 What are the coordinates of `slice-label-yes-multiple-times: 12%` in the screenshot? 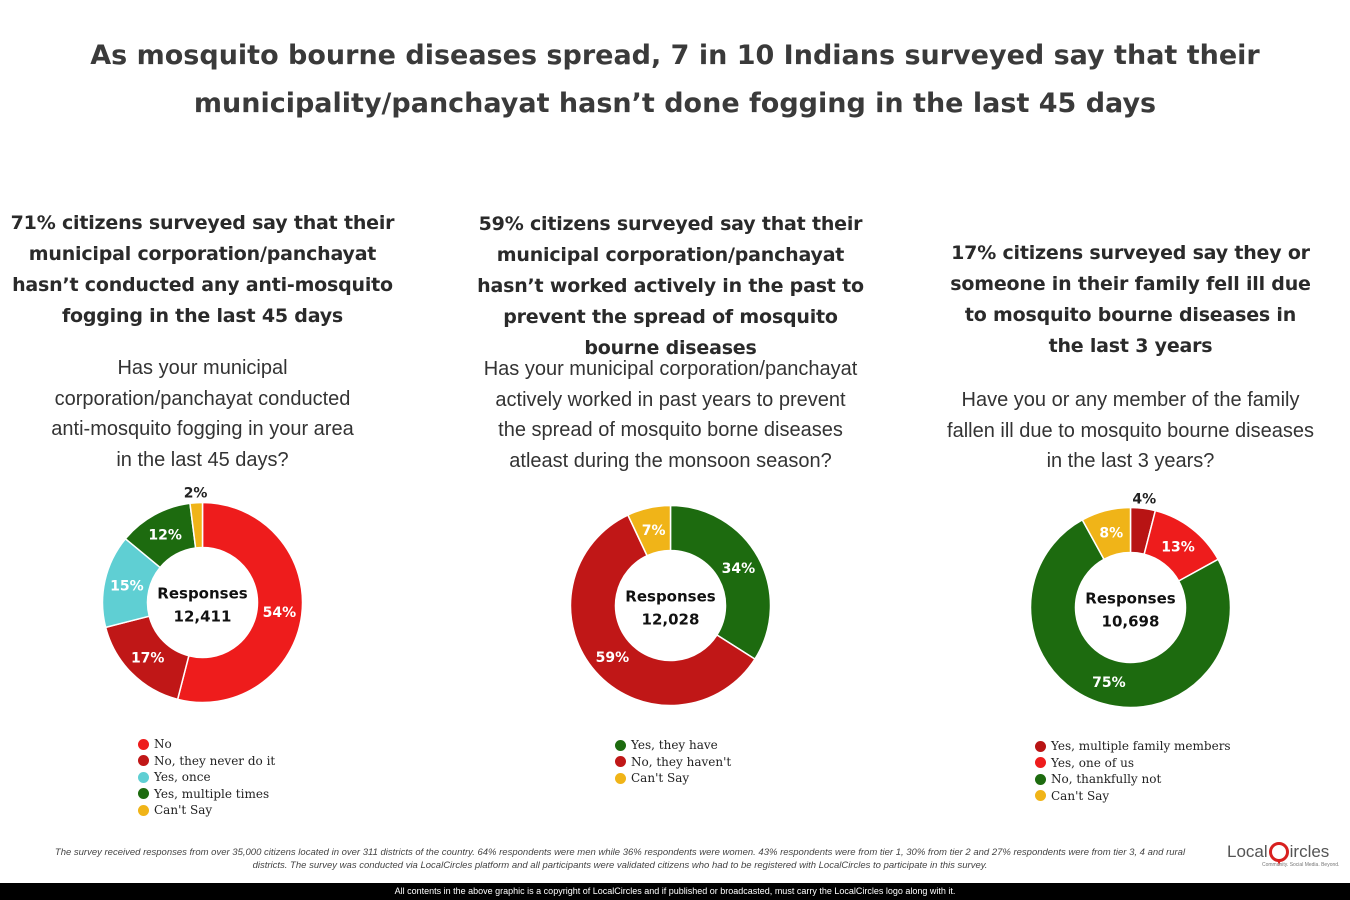 It's located at (165, 536).